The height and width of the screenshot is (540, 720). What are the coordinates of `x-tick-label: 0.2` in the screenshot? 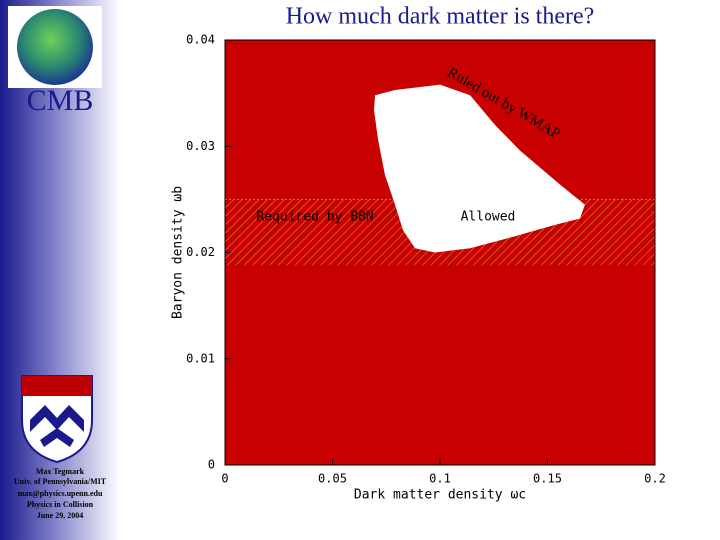 It's located at (655, 479).